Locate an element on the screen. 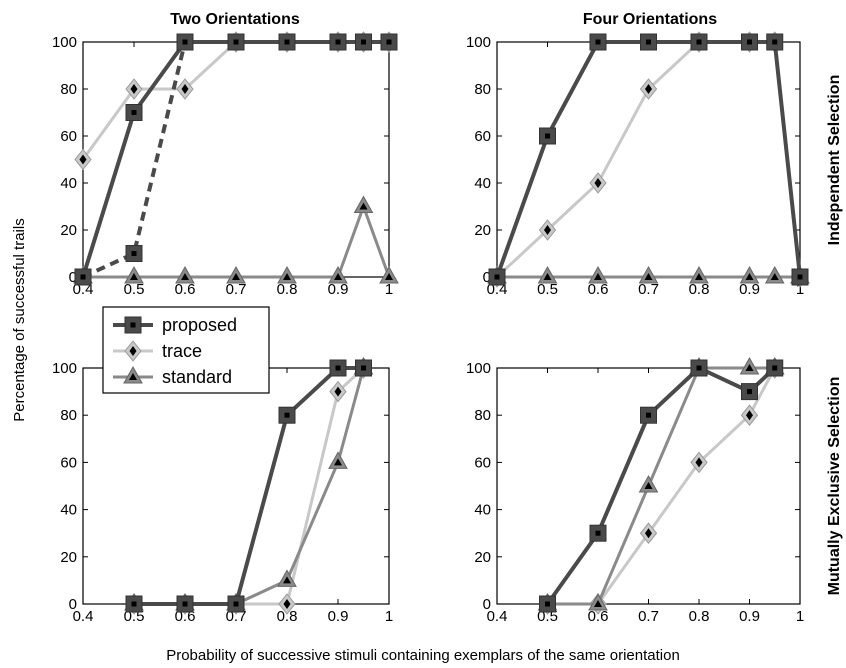  legend-item-standard: standard is located at coordinates (172, 376).